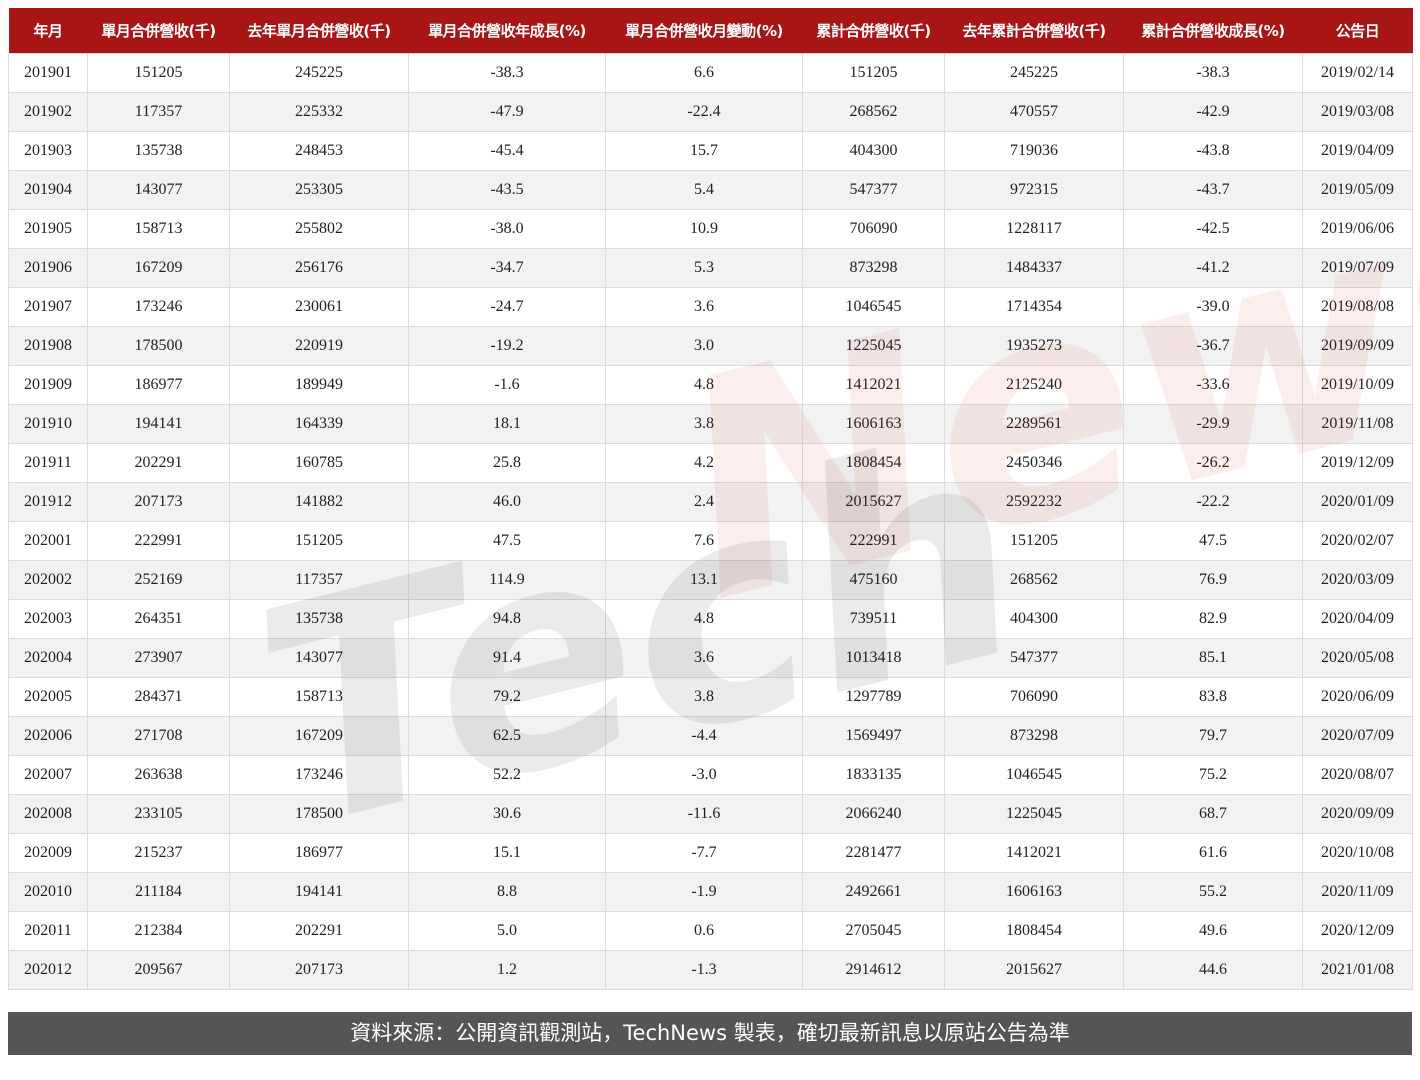 This screenshot has width=1420, height=1080. I want to click on table-cell: 209567, so click(158, 970).